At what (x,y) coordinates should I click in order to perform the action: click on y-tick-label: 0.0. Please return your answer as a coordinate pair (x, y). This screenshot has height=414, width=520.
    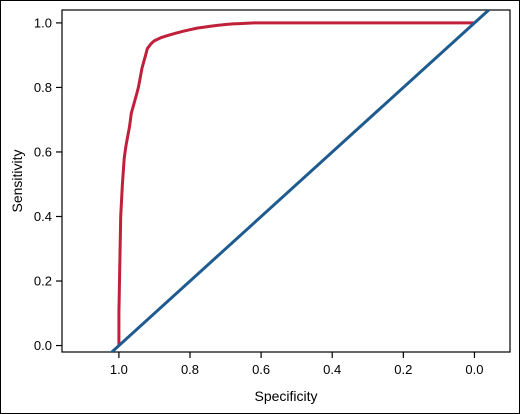
    Looking at the image, I should click on (43, 345).